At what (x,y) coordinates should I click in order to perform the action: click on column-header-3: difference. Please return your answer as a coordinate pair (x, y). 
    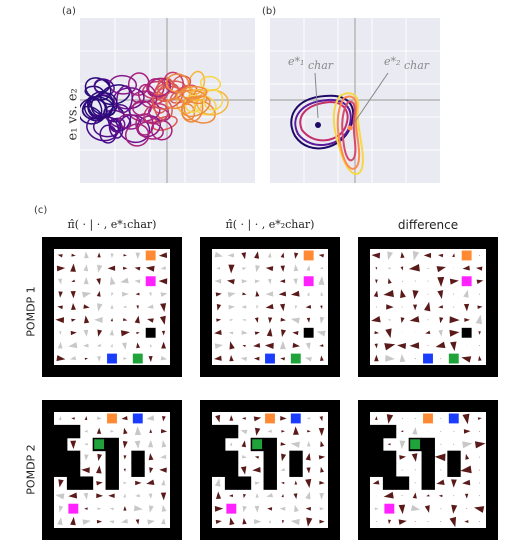
    Looking at the image, I should click on (428, 225).